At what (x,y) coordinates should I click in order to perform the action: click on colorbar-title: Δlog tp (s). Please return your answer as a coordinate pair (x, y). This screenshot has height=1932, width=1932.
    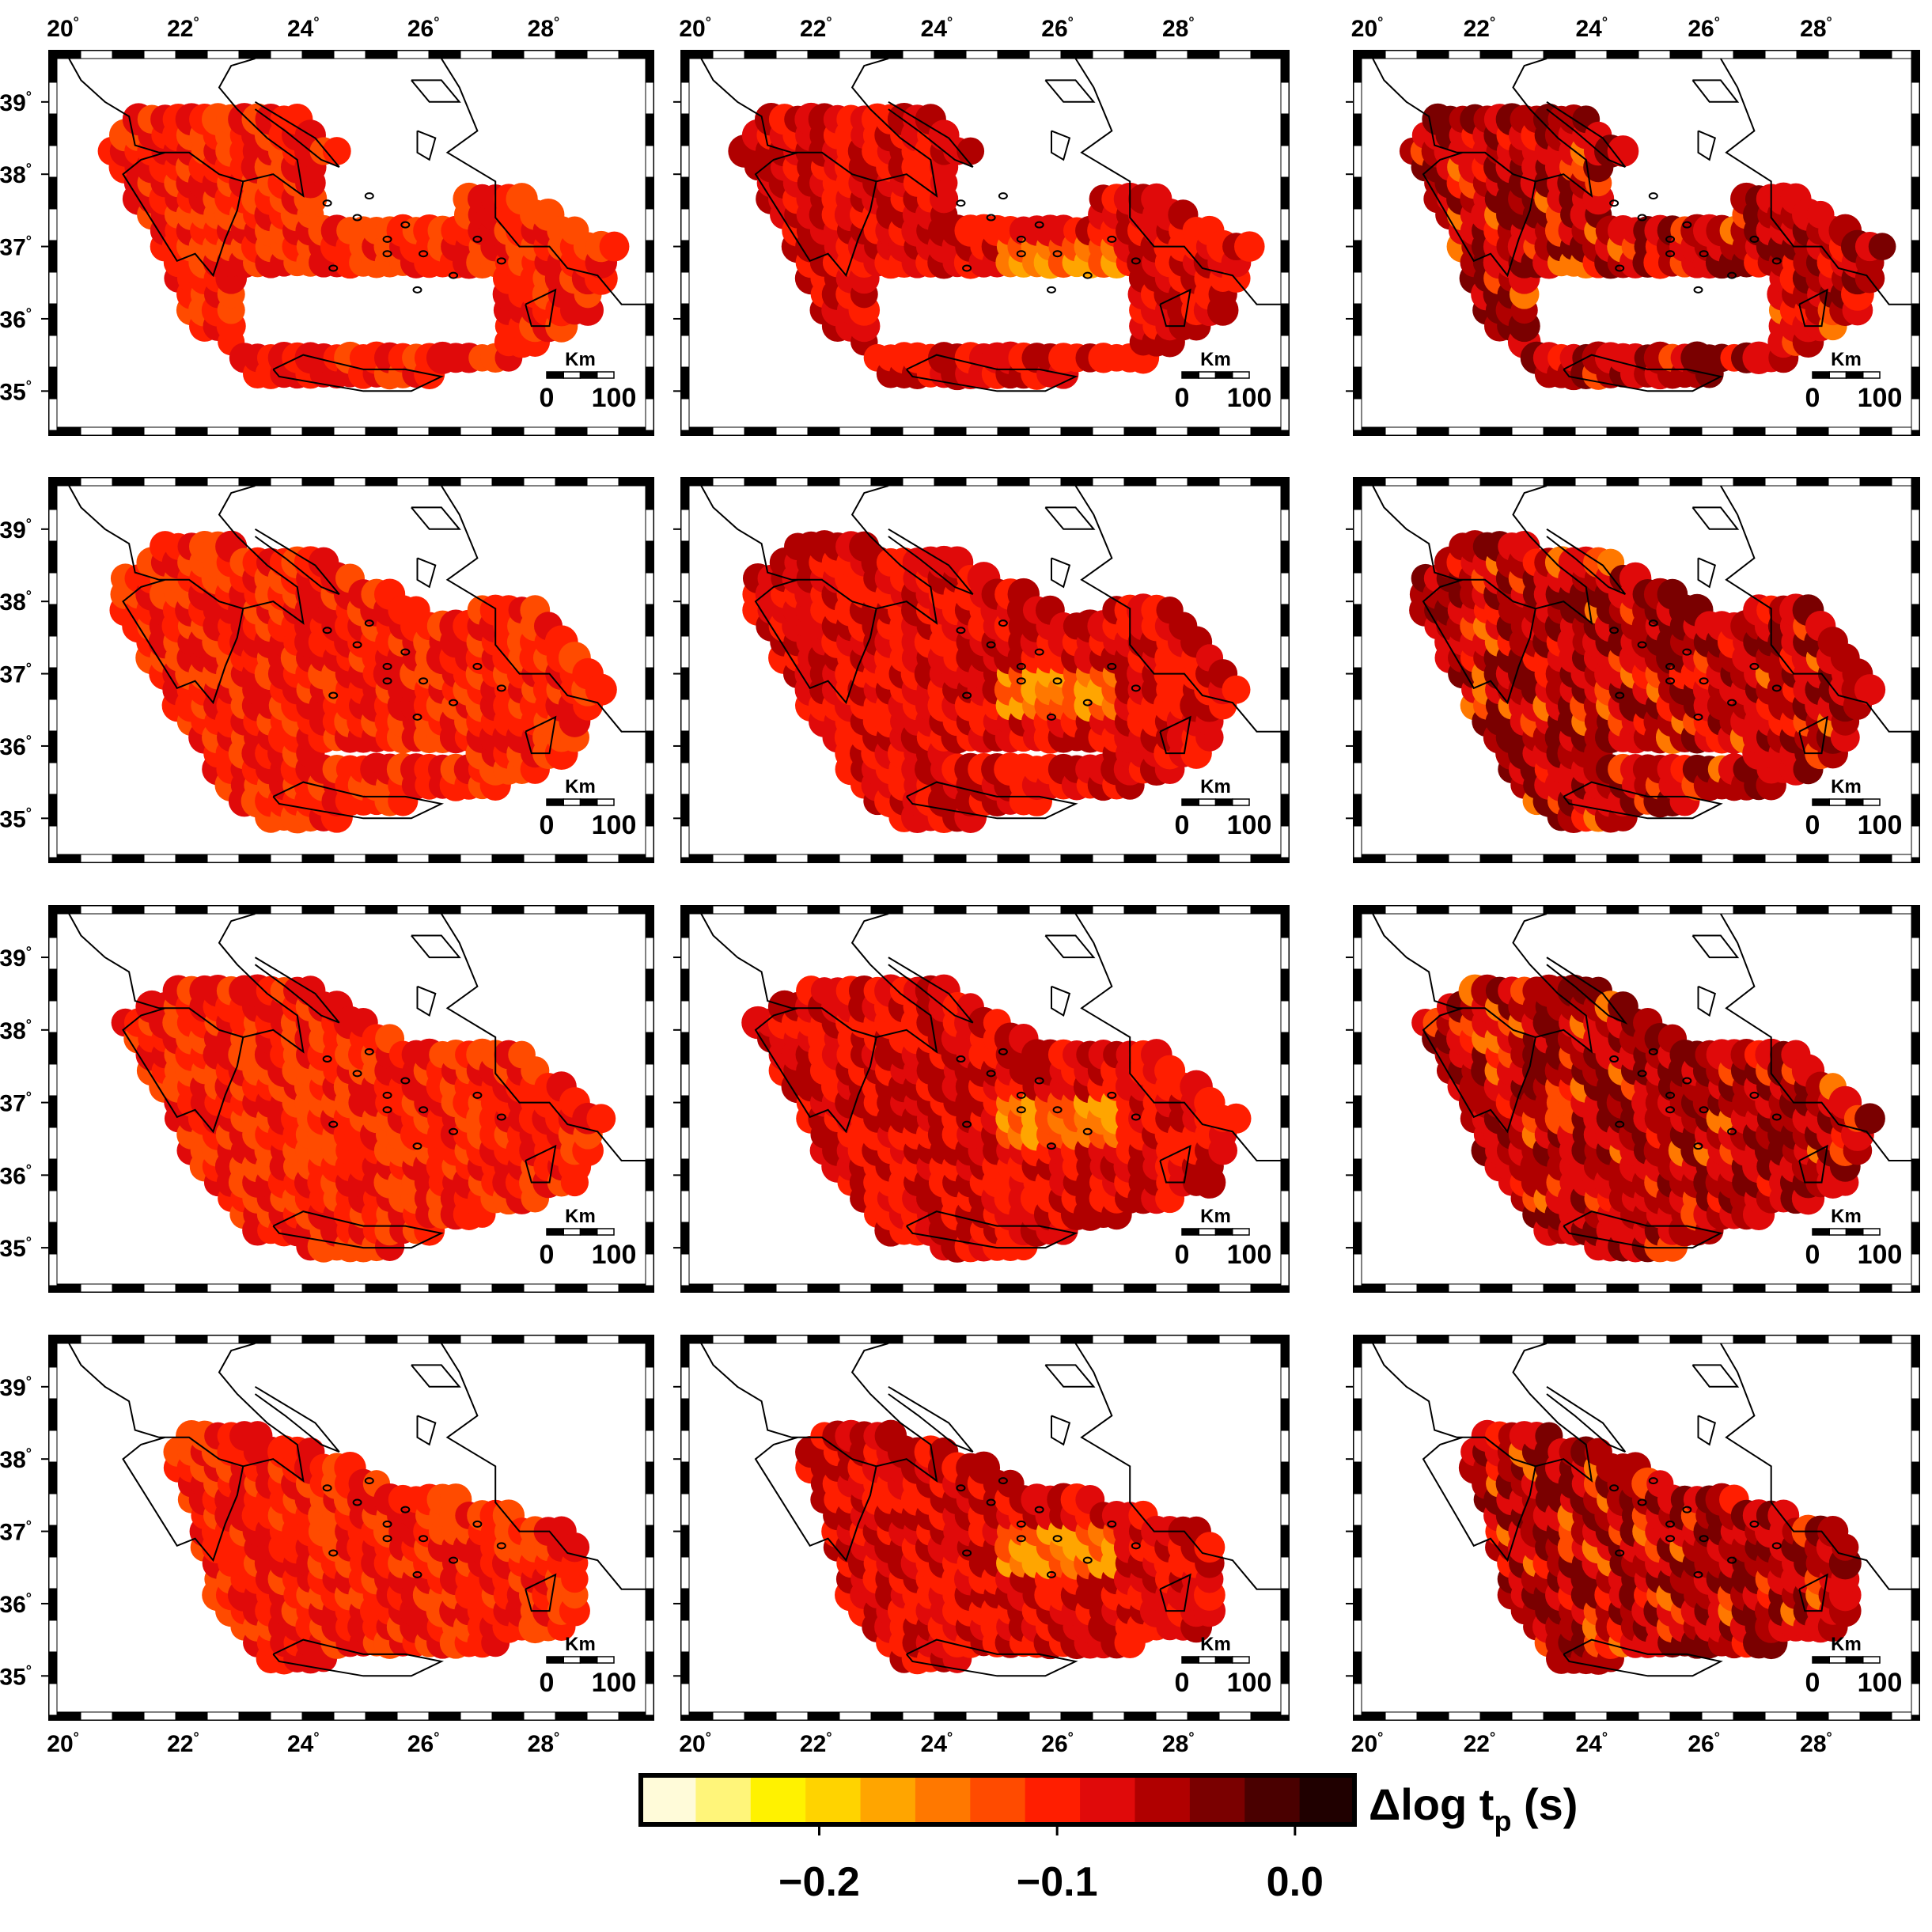
    Looking at the image, I should click on (1473, 1808).